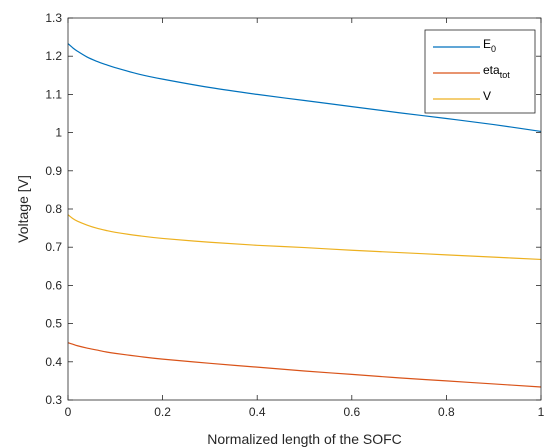 This screenshot has height=448, width=544. What do you see at coordinates (53, 18) in the screenshot?
I see `y-tick-label: 1.3` at bounding box center [53, 18].